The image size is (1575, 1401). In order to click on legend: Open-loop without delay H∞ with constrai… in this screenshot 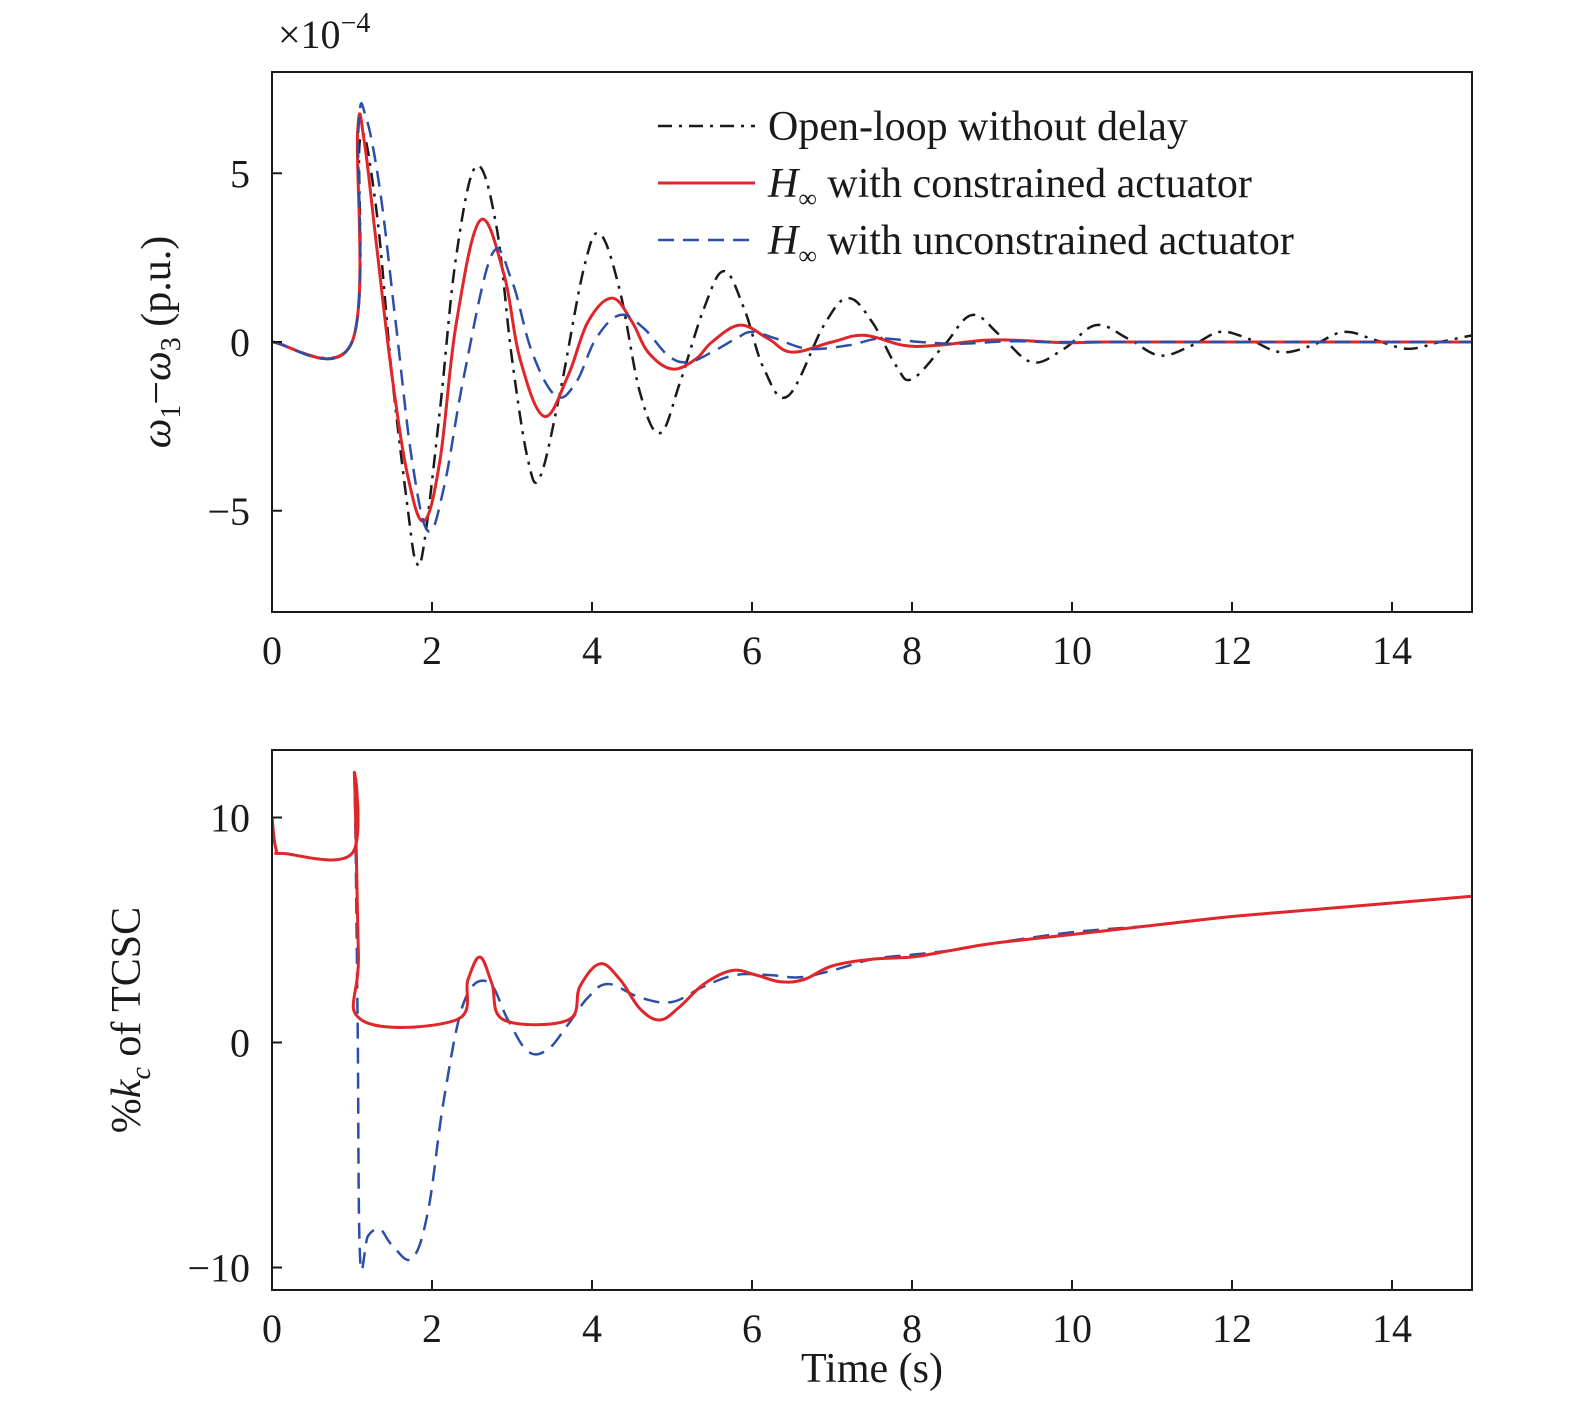, I will do `click(976, 187)`.